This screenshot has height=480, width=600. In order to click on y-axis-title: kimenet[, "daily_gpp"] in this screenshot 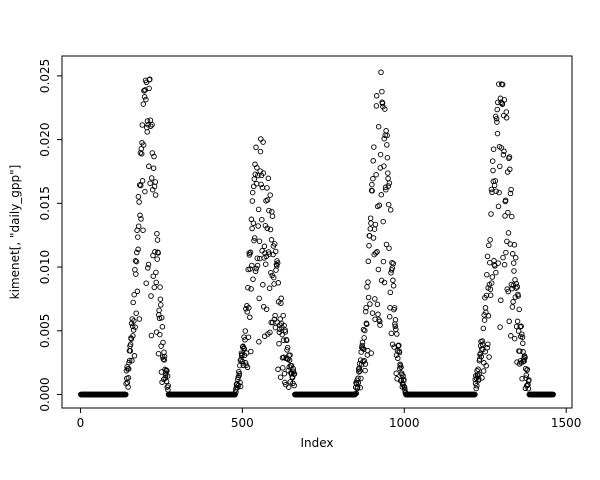, I will do `click(15, 232)`.